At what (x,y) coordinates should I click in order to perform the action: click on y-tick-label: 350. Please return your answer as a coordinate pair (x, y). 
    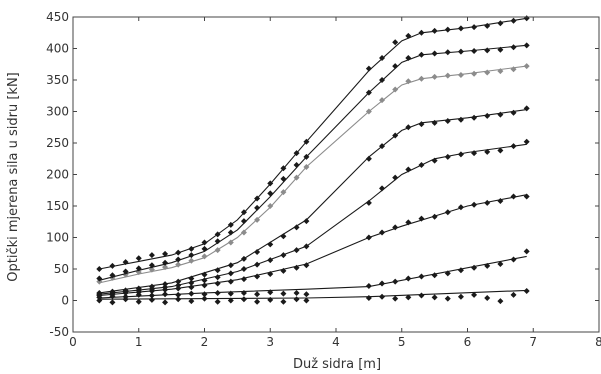
    Looking at the image, I should click on (57, 80).